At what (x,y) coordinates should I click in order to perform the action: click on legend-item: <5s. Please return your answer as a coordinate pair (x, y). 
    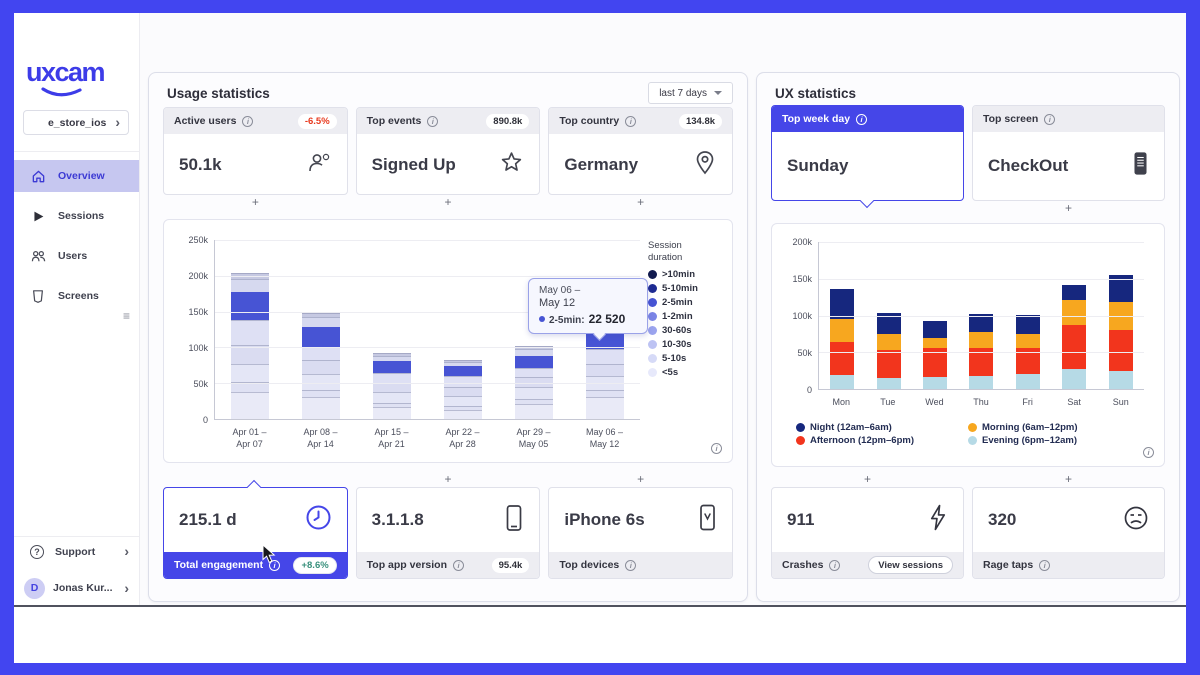
    Looking at the image, I should click on (688, 372).